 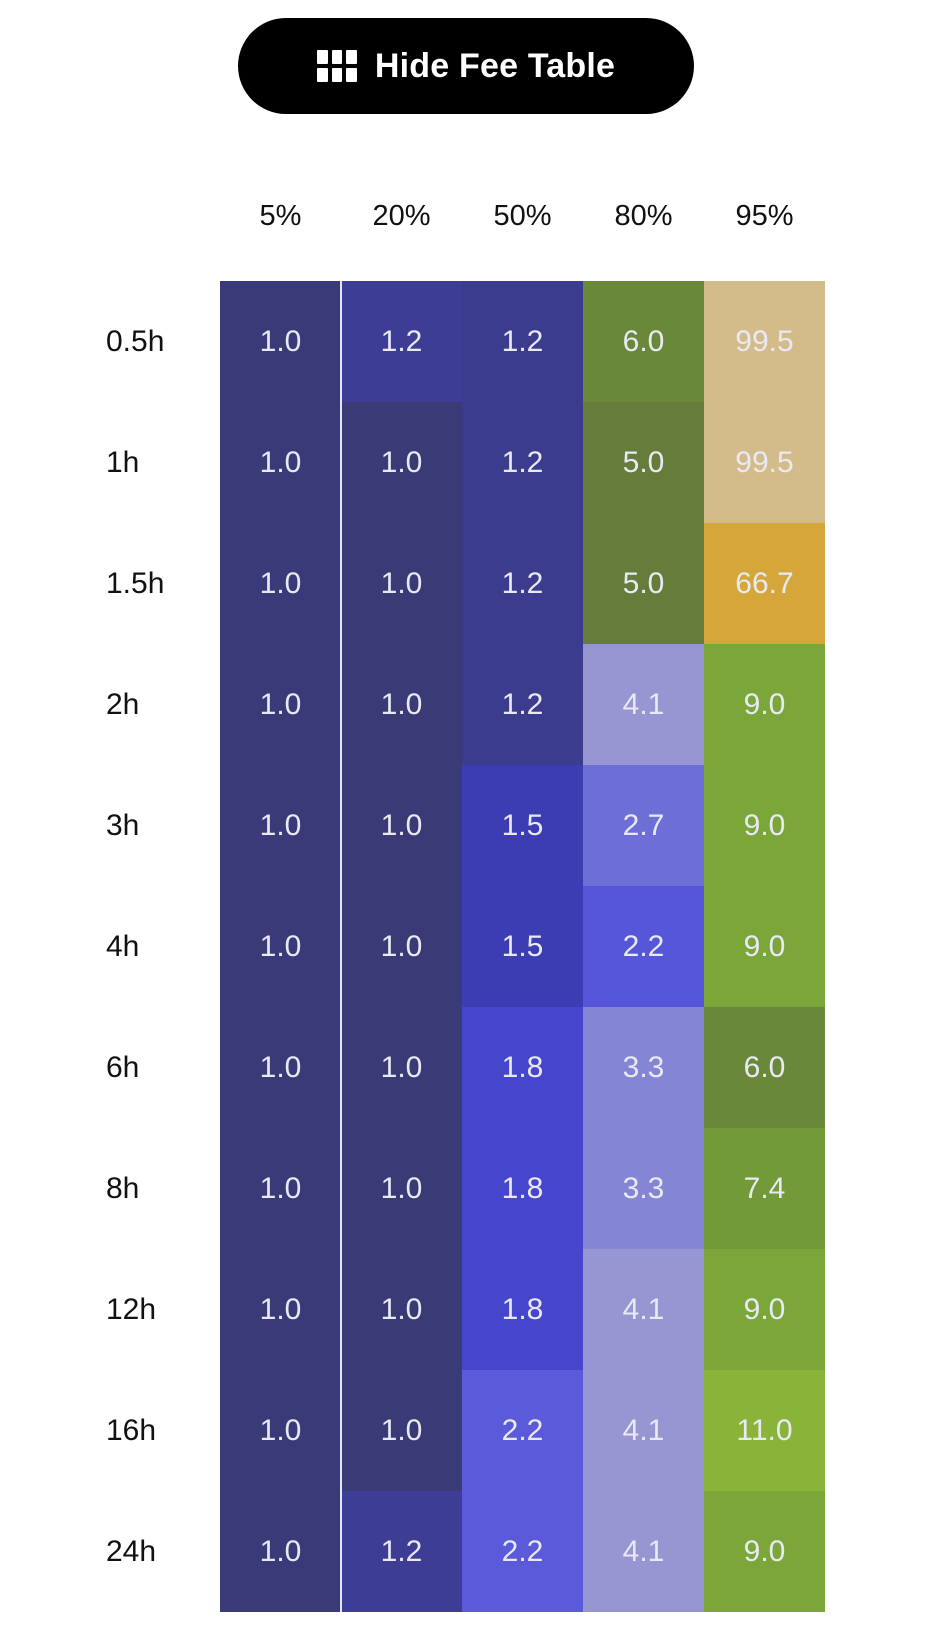 What do you see at coordinates (280, 216) in the screenshot?
I see `column-header: 5%` at bounding box center [280, 216].